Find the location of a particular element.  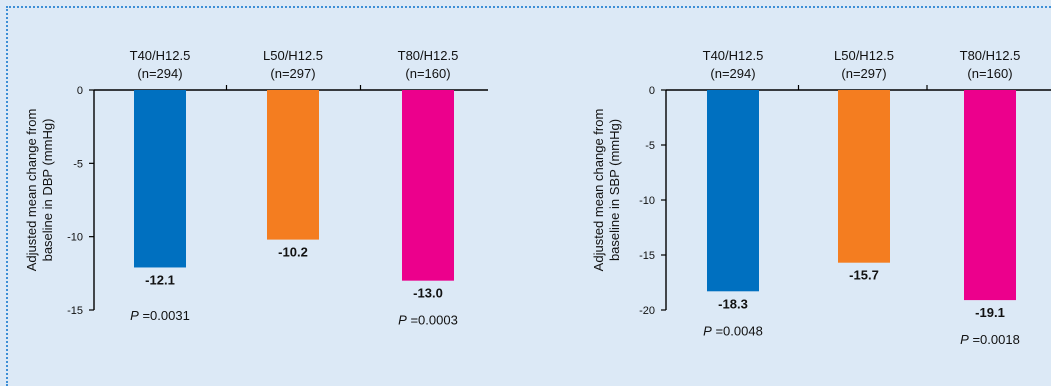

value-label: -10.2 is located at coordinates (293, 252).